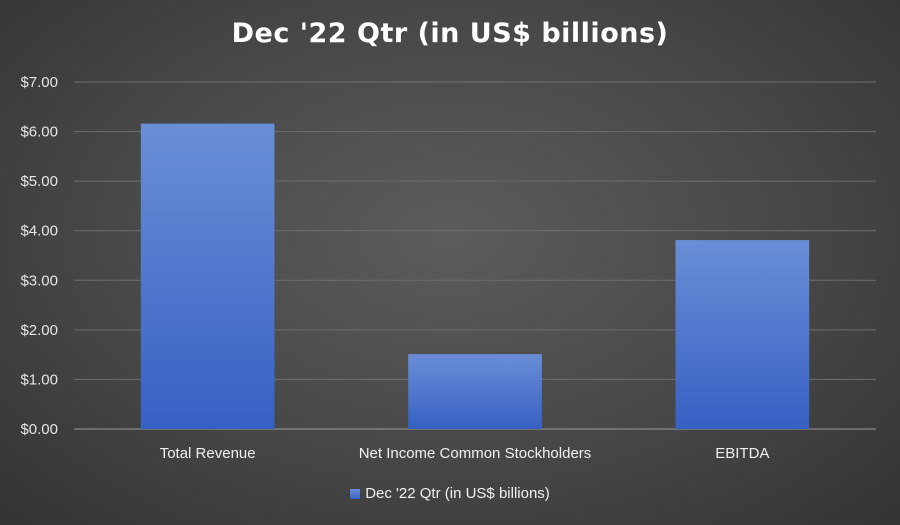 The width and height of the screenshot is (900, 525). What do you see at coordinates (355, 493) in the screenshot?
I see `legend-swatch` at bounding box center [355, 493].